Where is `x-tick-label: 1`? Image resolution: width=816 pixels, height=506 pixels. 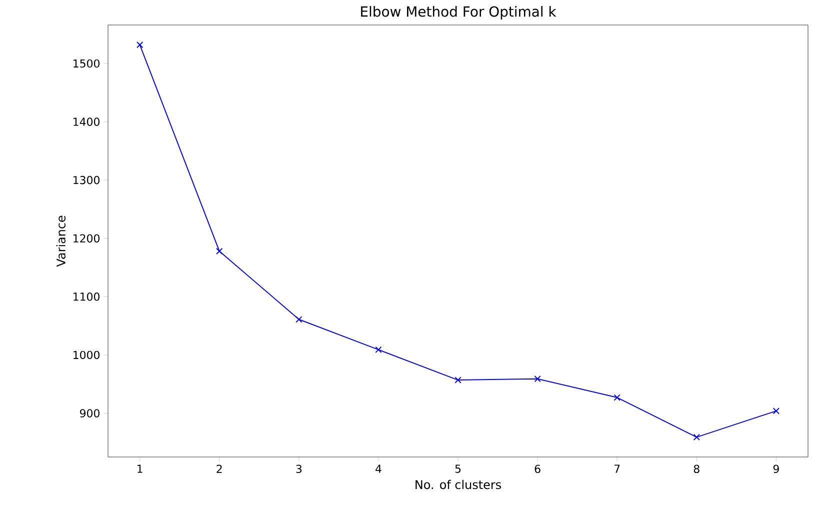 x-tick-label: 1 is located at coordinates (140, 468).